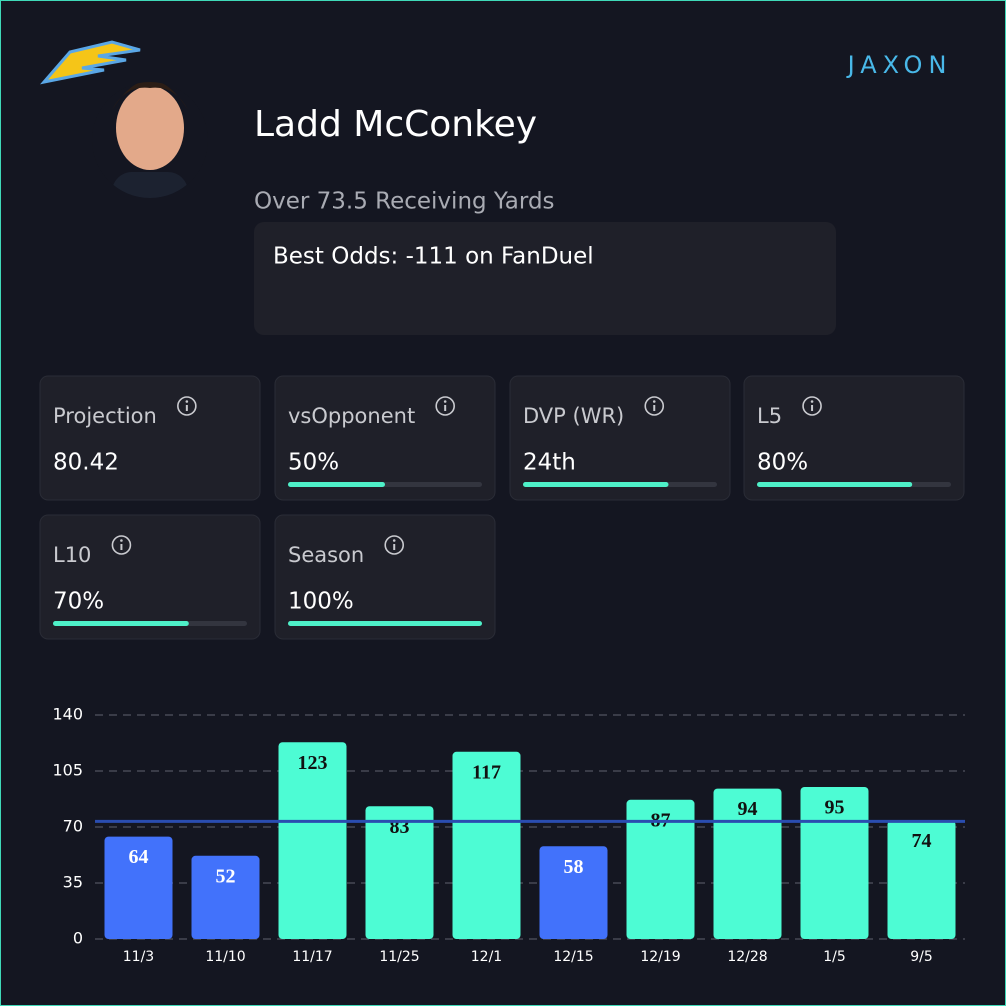  What do you see at coordinates (226, 876) in the screenshot?
I see `data-label: 52` at bounding box center [226, 876].